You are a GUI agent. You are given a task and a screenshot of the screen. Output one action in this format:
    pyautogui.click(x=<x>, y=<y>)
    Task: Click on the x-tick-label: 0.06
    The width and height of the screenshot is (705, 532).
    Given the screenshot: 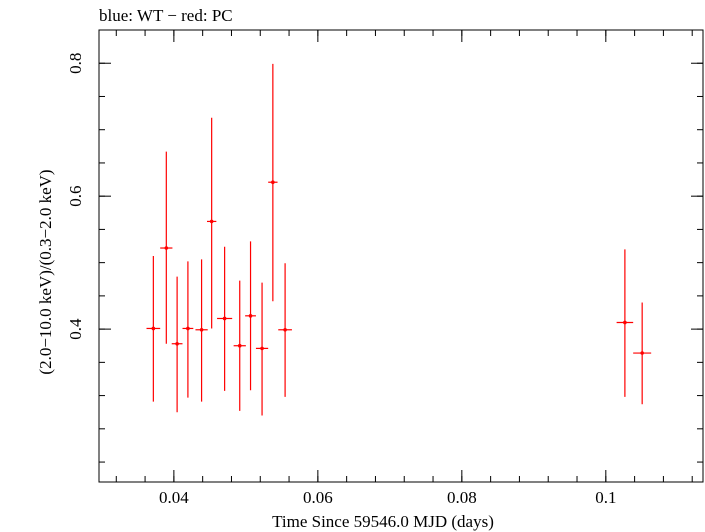 What is the action you would take?
    pyautogui.click(x=318, y=497)
    